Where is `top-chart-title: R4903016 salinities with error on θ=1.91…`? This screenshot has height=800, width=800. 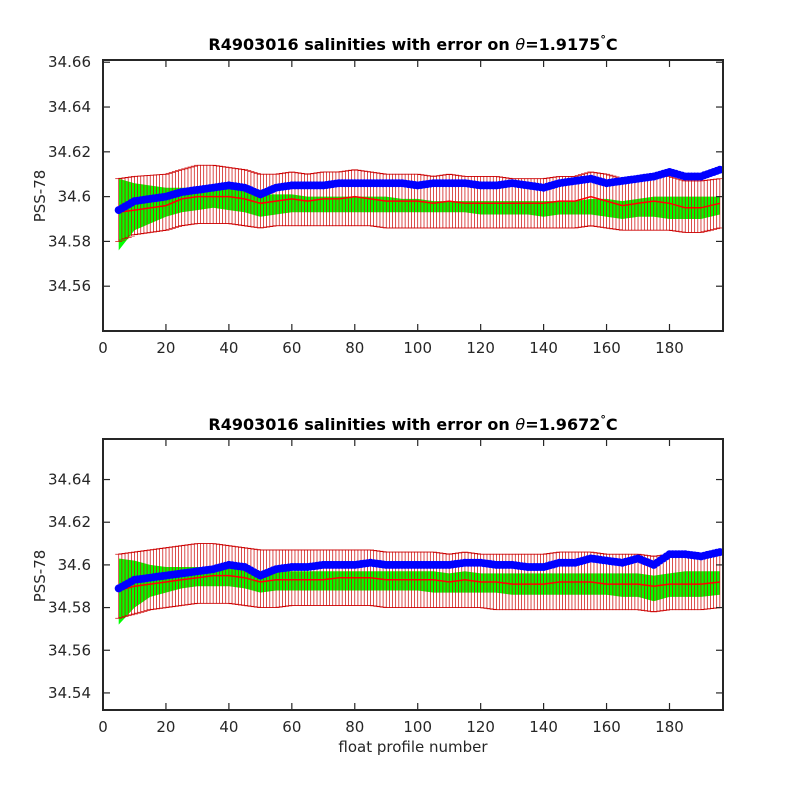
top-chart-title: R4903016 salinities with error on θ=1.91… is located at coordinates (412, 43).